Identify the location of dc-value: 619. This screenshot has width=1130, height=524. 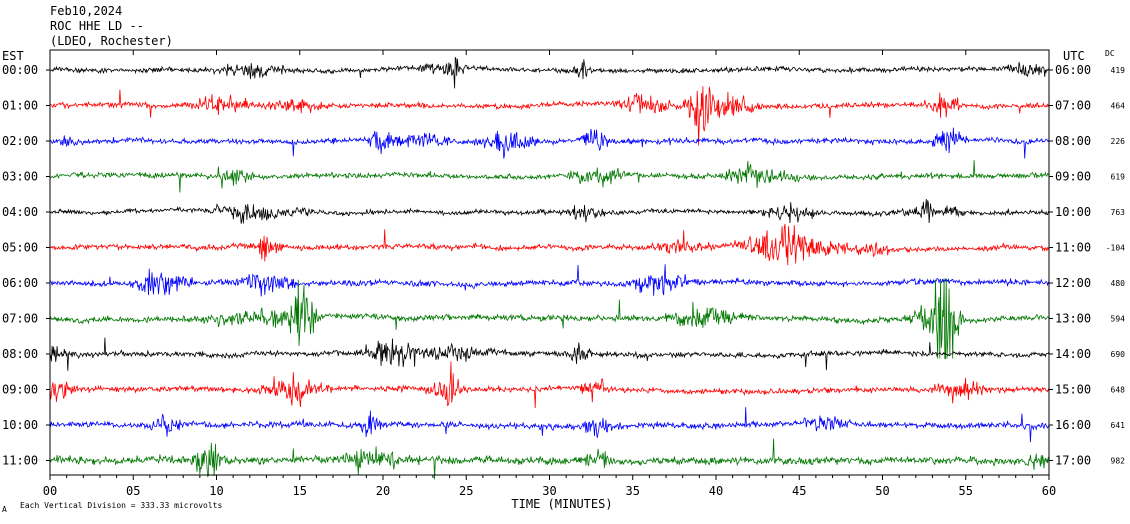
(1118, 177).